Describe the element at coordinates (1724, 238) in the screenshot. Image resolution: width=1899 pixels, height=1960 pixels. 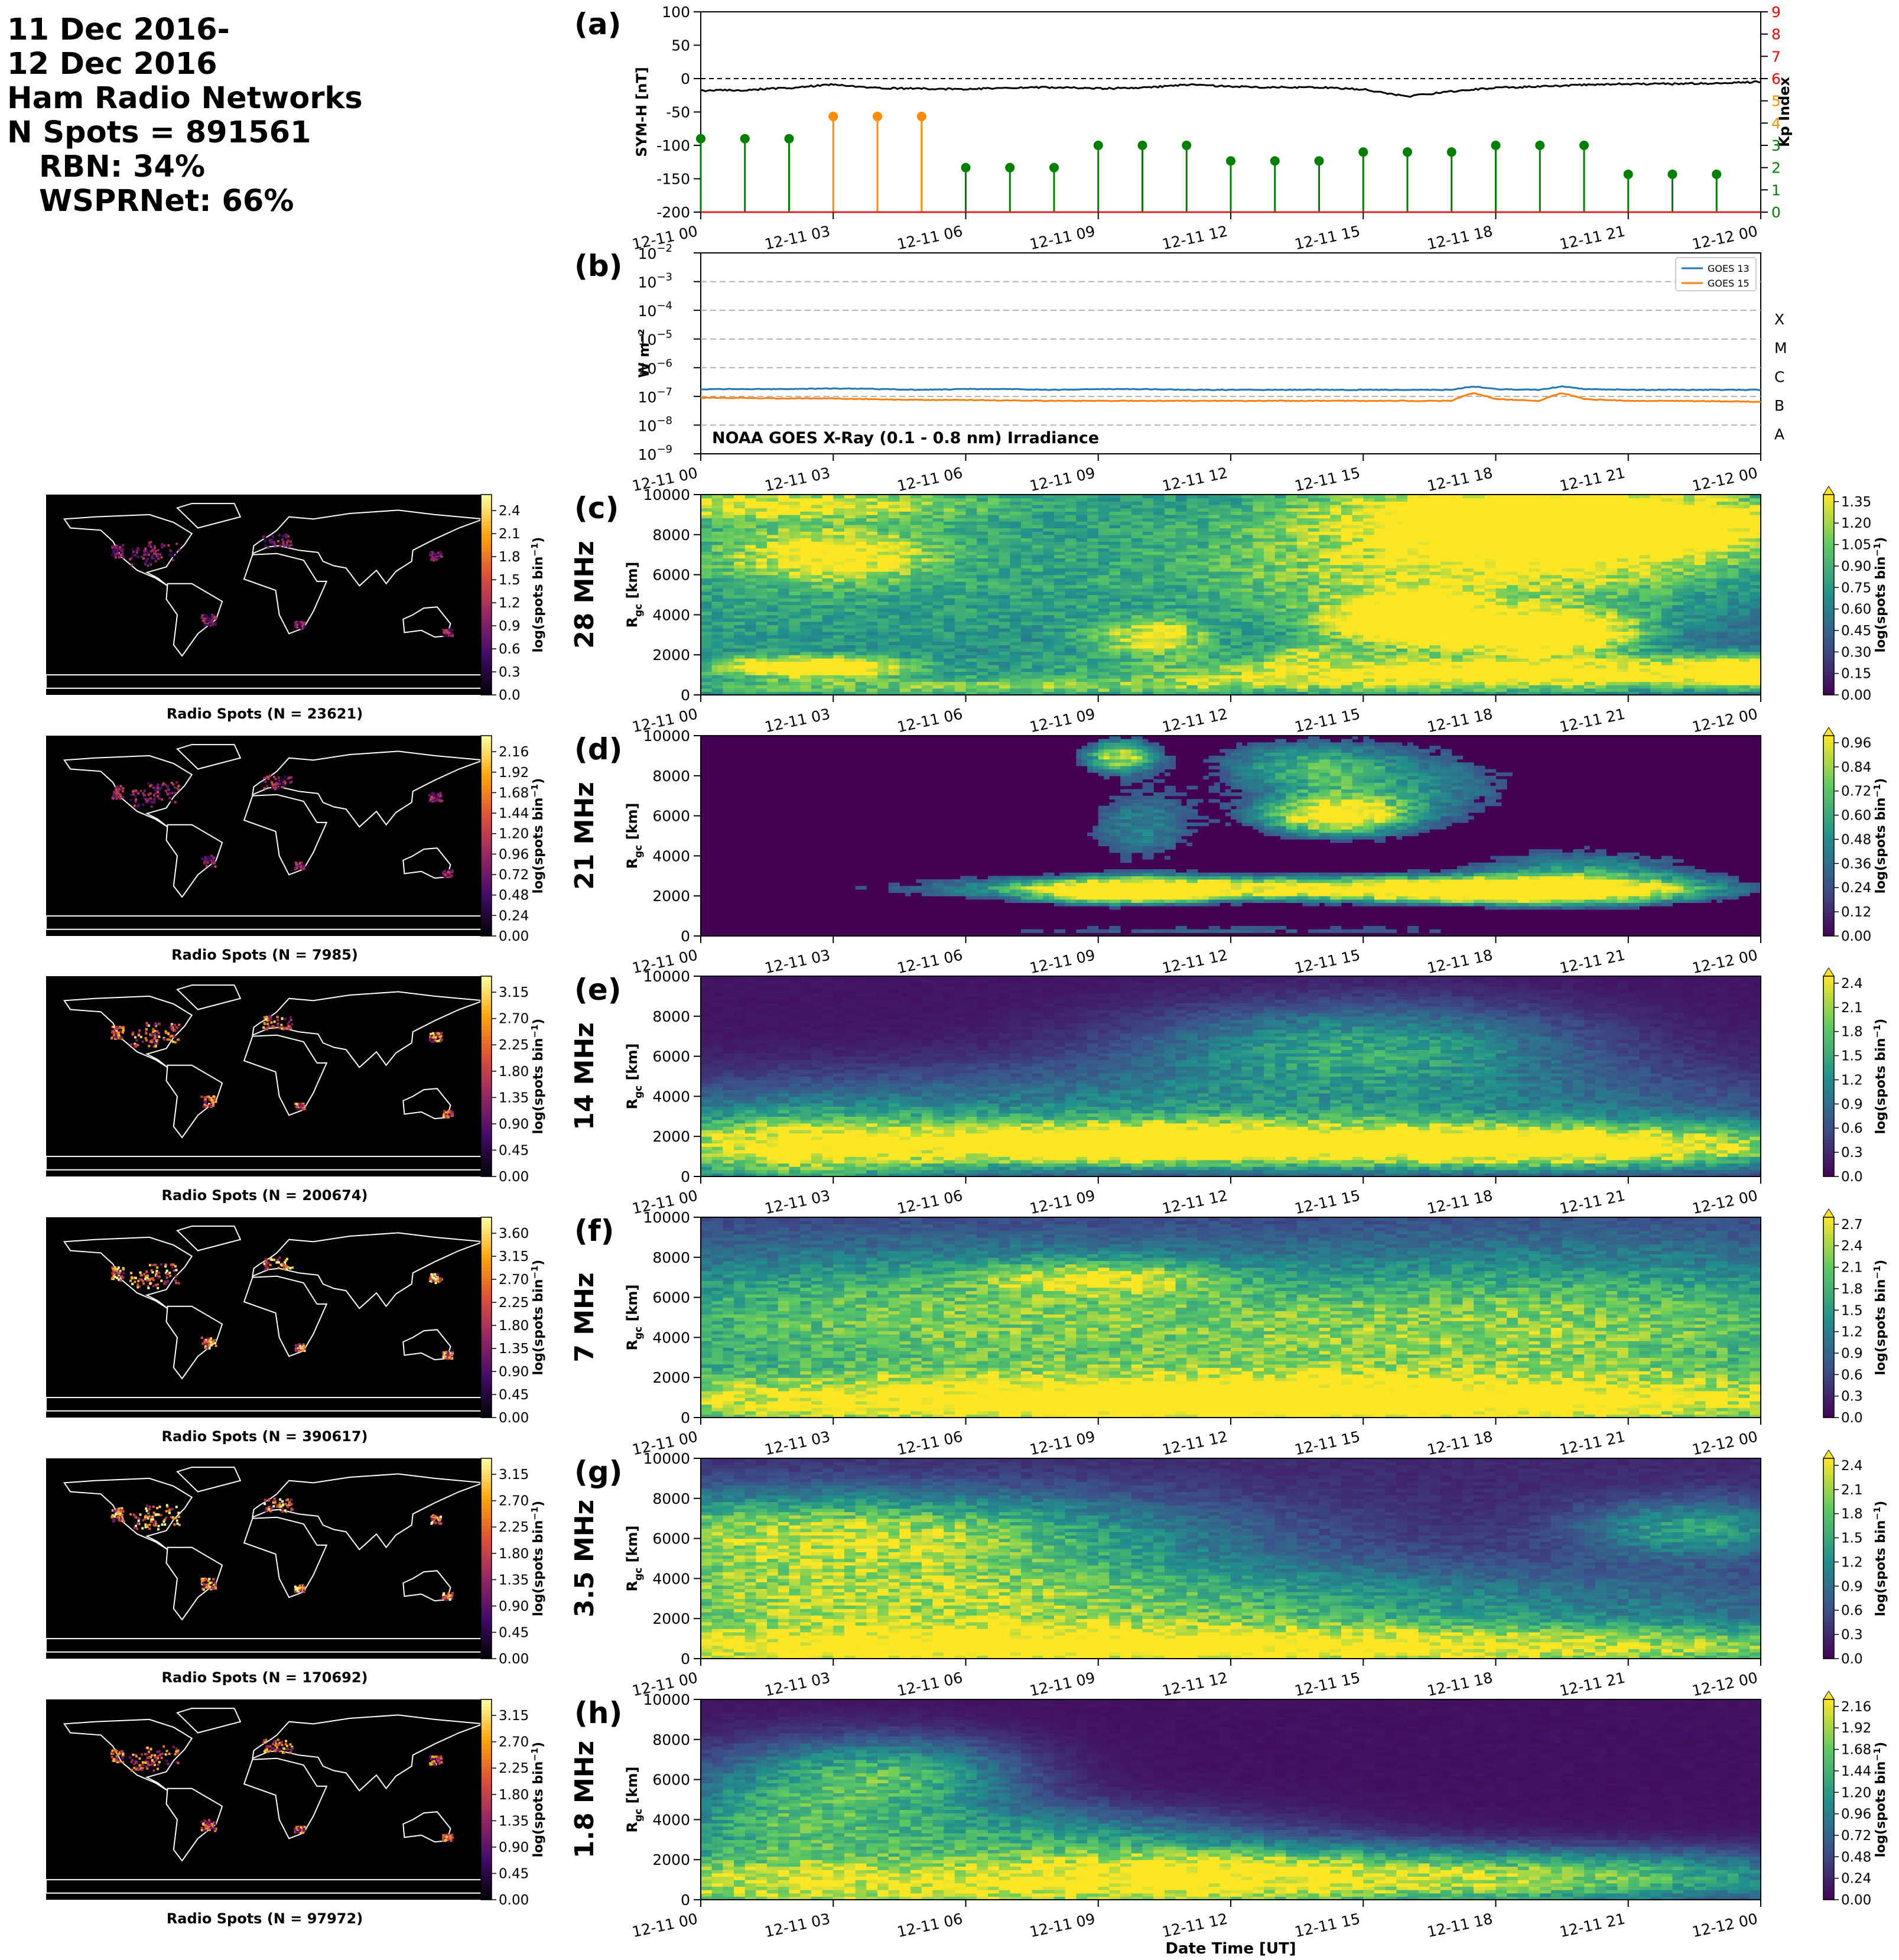
I see `x-tick-label: 12-12 00` at that location.